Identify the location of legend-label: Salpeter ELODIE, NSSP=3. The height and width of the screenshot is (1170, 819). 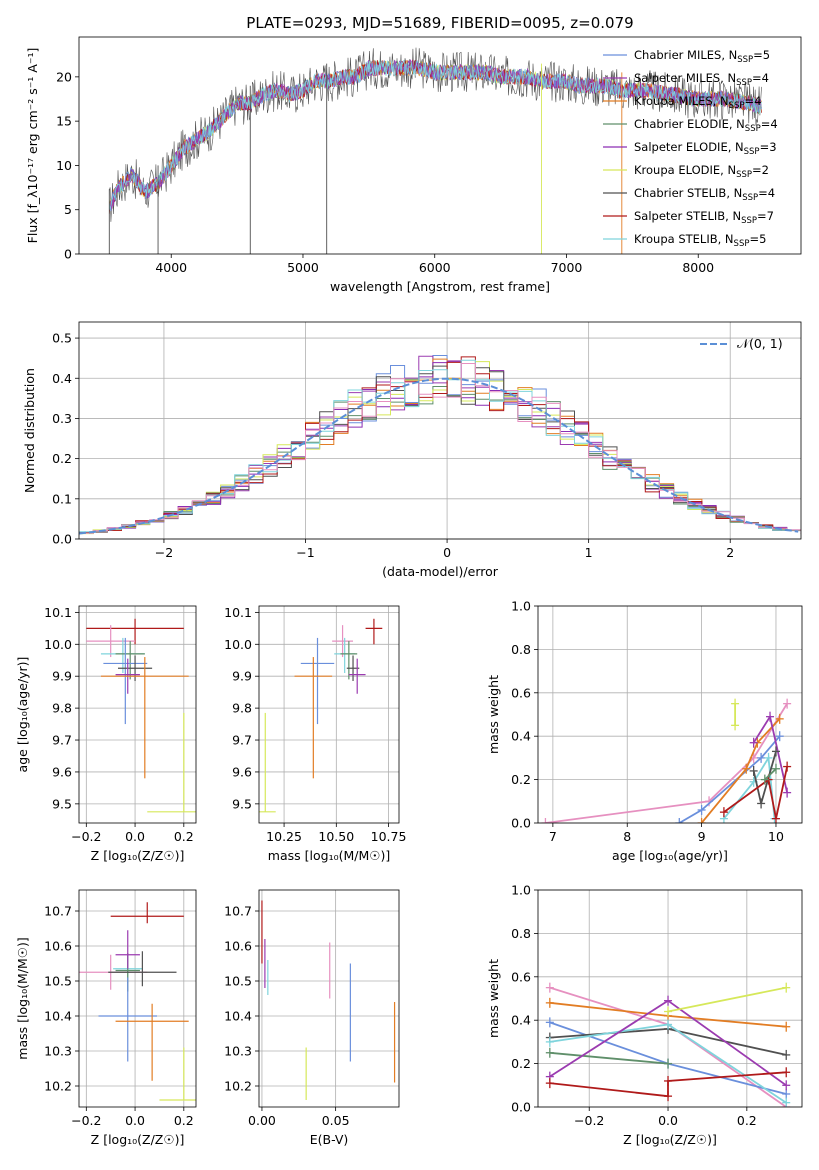
(705, 148).